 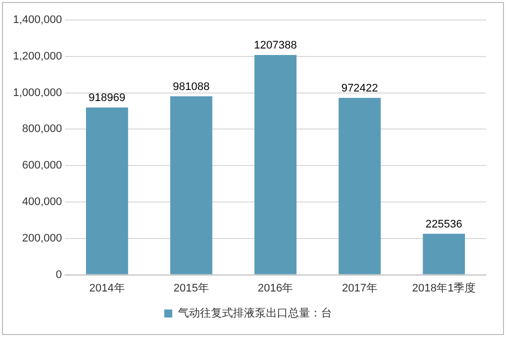 What do you see at coordinates (37, 20) in the screenshot?
I see `y-tick-label: 1,400,000` at bounding box center [37, 20].